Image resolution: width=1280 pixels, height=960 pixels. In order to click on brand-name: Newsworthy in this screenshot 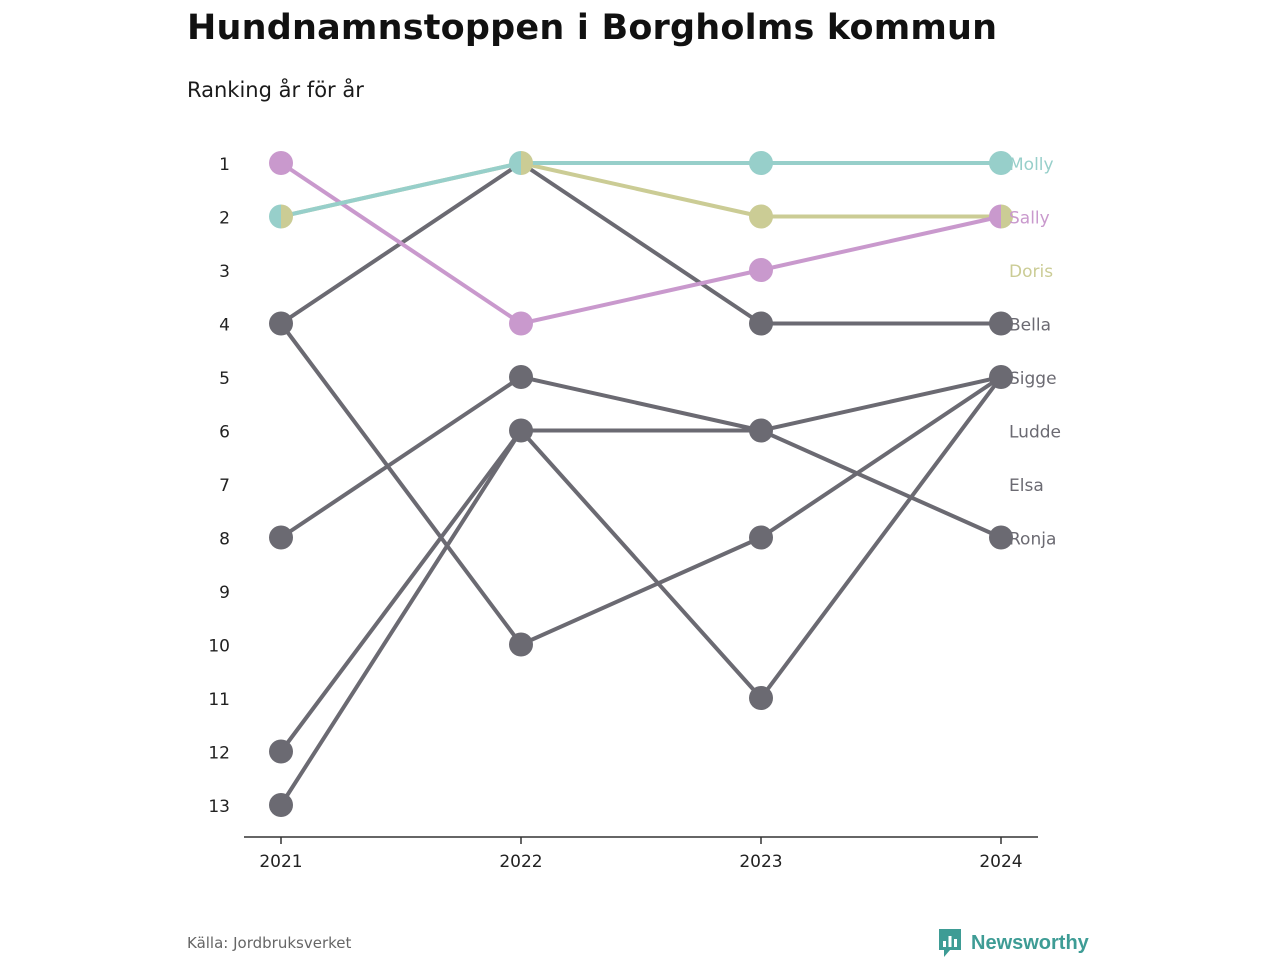, I will do `click(1030, 942)`.